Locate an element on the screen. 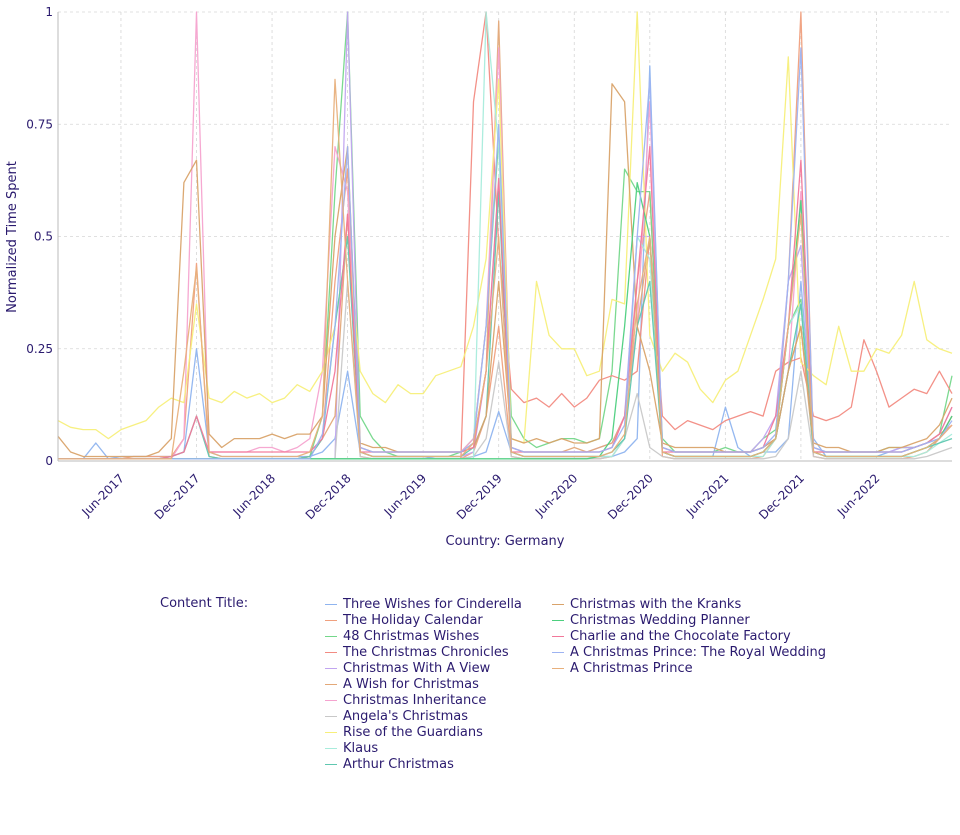 This screenshot has width=960, height=835. x-tick-label: Jun-2017 is located at coordinates (103, 495).